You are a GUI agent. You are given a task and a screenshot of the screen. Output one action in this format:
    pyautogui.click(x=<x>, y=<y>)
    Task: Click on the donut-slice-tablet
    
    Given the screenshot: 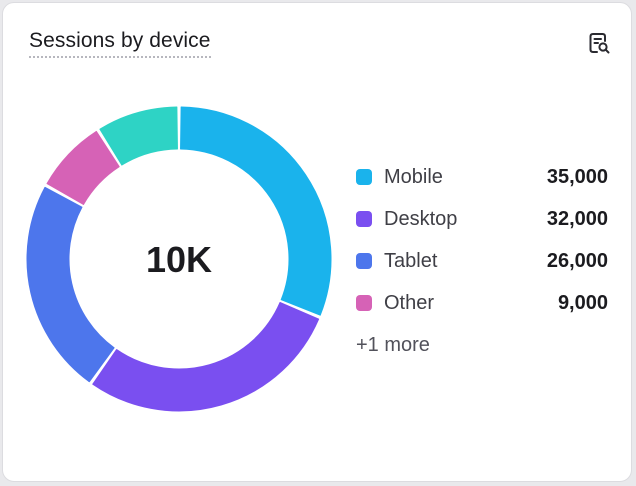 What is the action you would take?
    pyautogui.click(x=70, y=284)
    